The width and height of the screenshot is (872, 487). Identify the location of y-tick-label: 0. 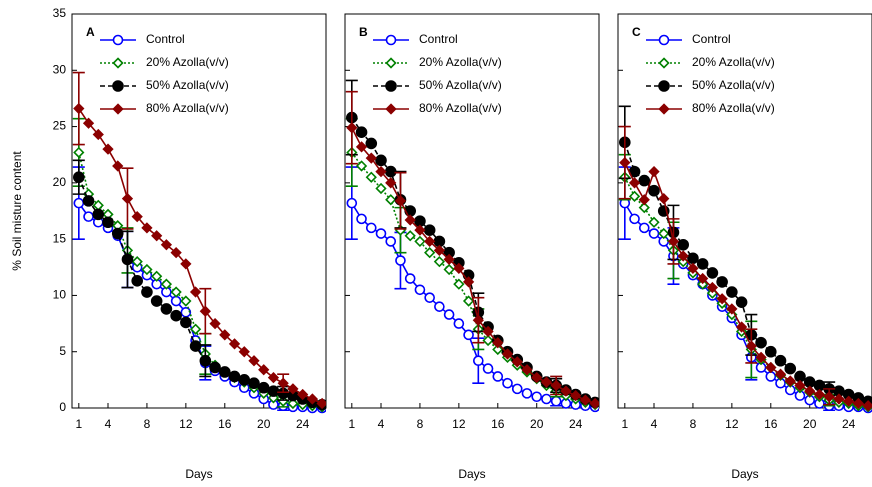
(62, 407).